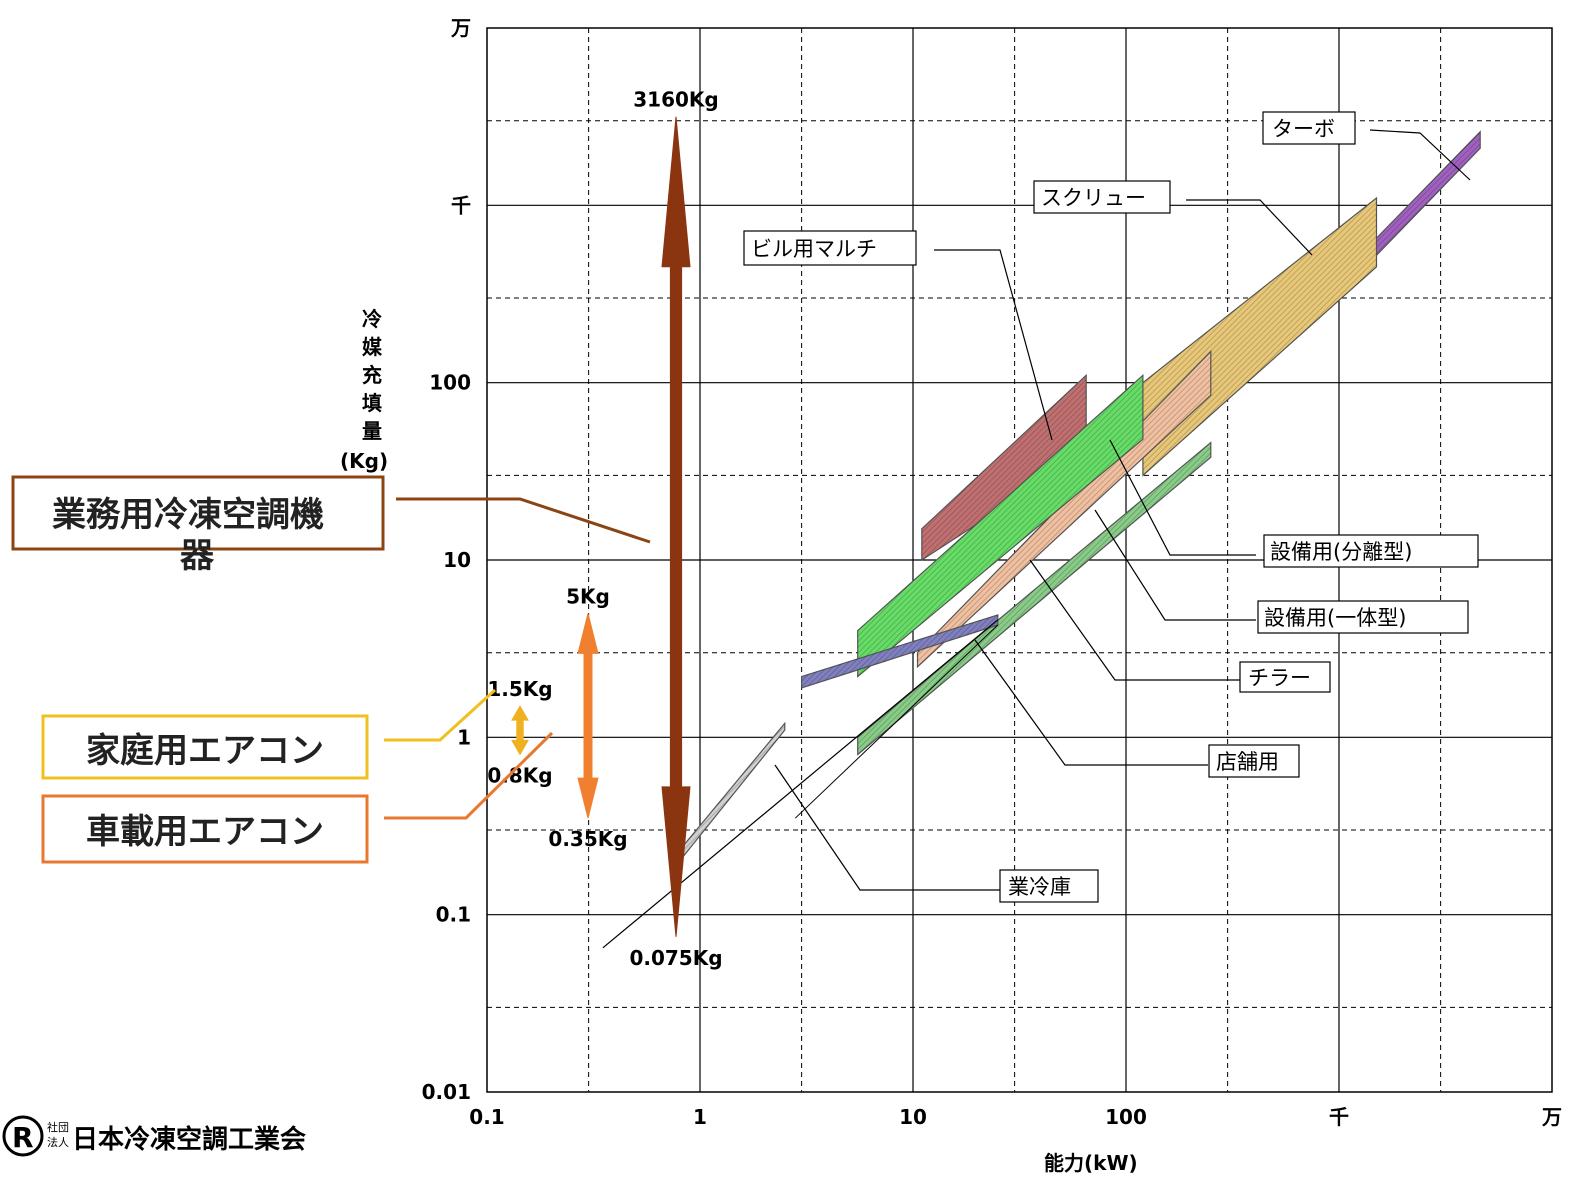  What do you see at coordinates (1303, 129) in the screenshot?
I see `svg-text: ターボ` at bounding box center [1303, 129].